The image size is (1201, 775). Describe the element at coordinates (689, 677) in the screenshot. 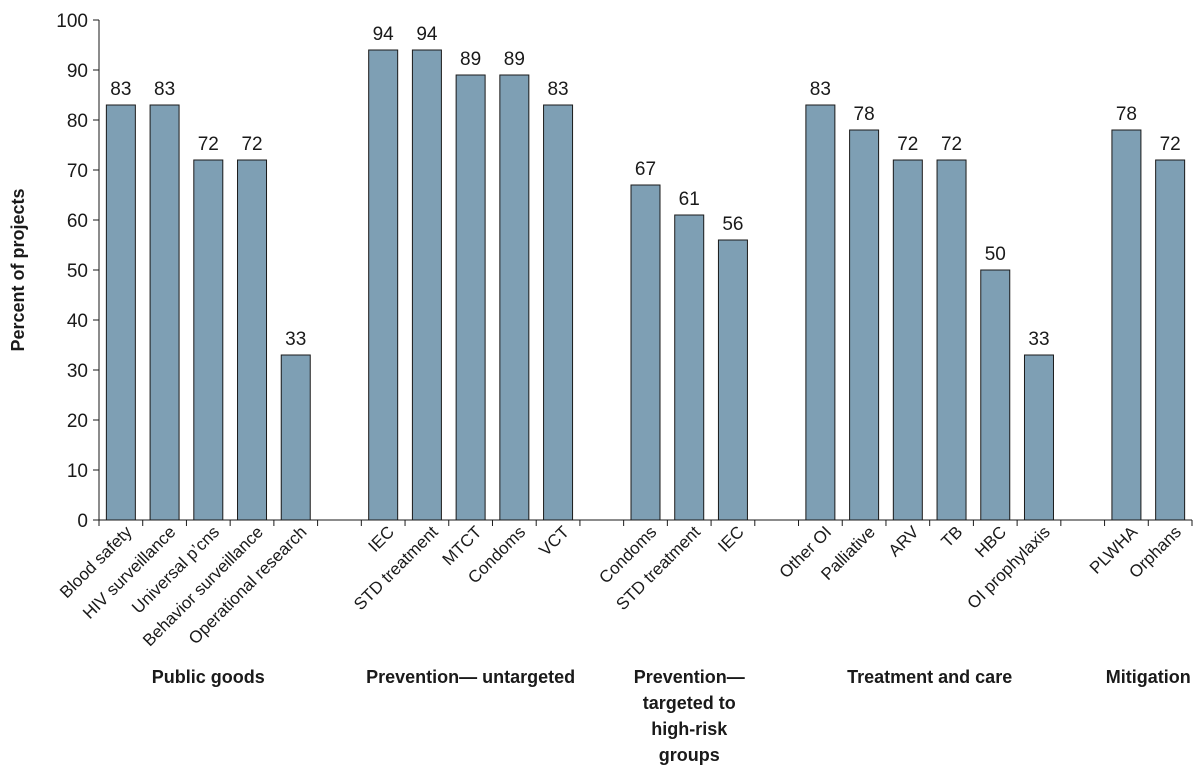

I see `group-label-line: Prevention—` at that location.